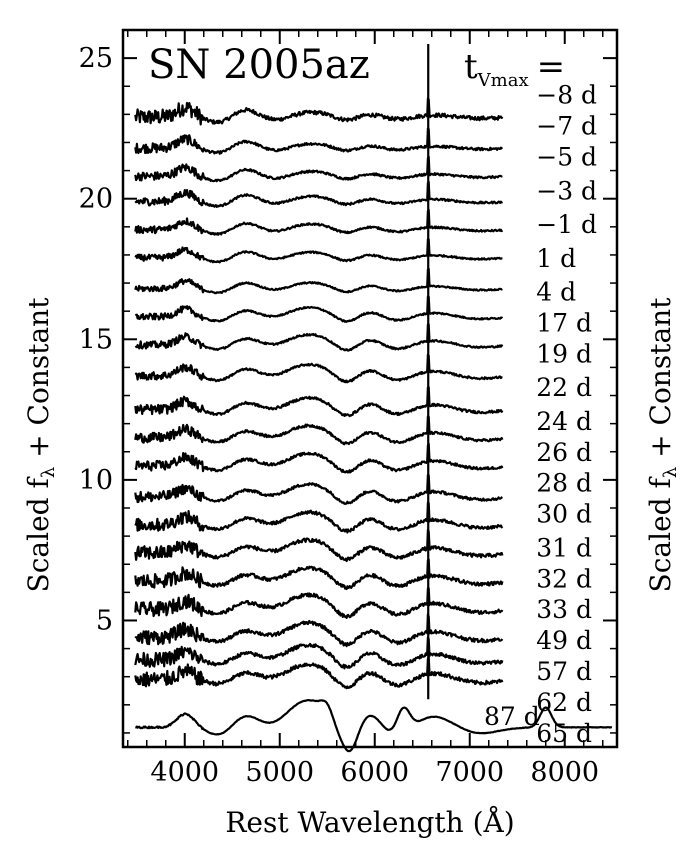 Image resolution: width=684 pixels, height=848 pixels. I want to click on epoch-label: −7 d, so click(566, 126).